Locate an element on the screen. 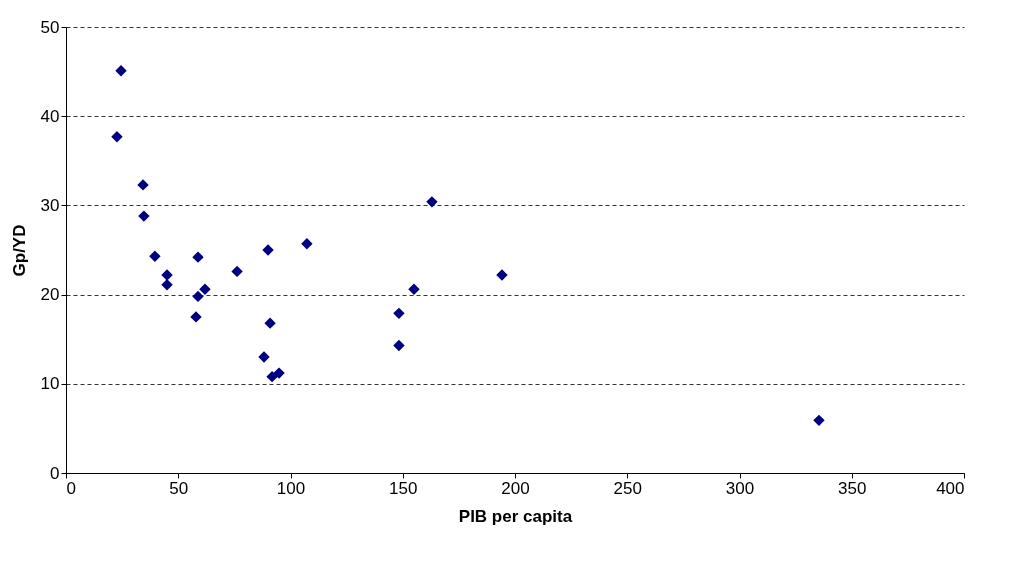 Image resolution: width=1018 pixels, height=562 pixels. y-tick-label: 50 is located at coordinates (50, 27).